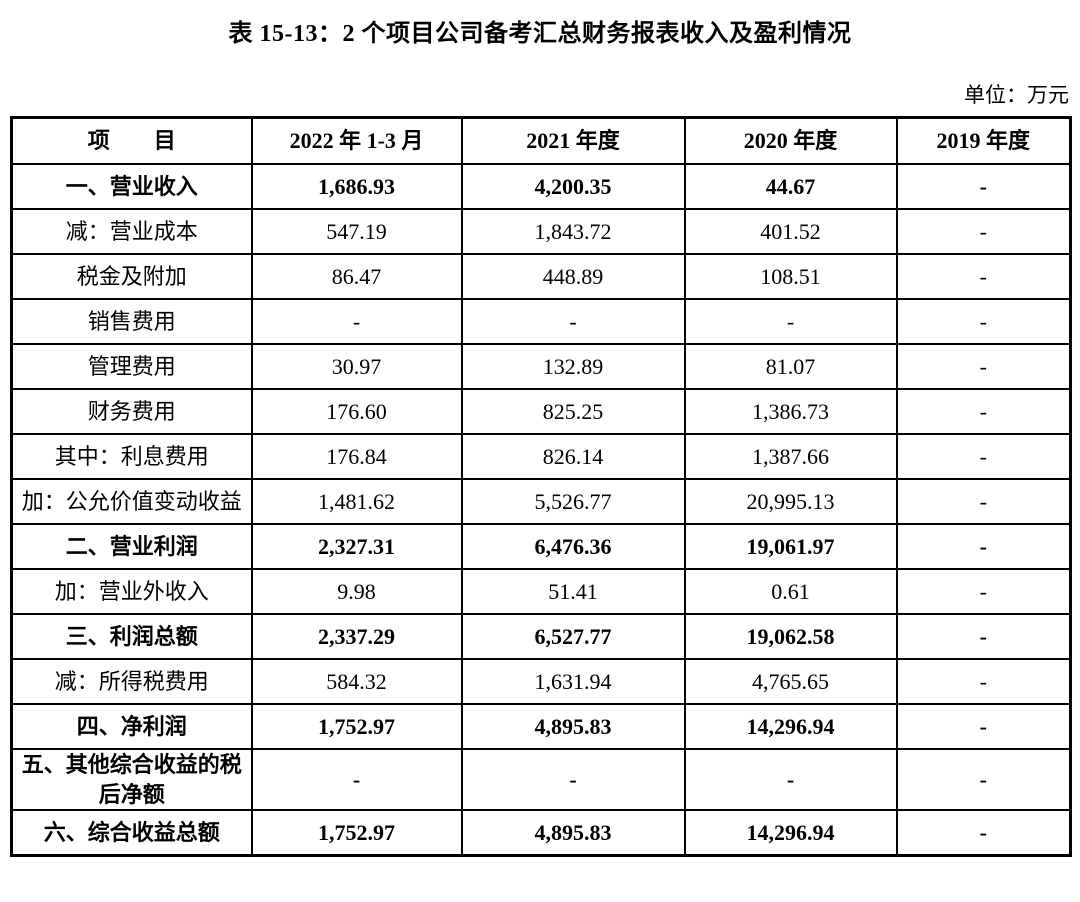 This screenshot has width=1080, height=902. I want to click on cell-value: 2,337.29, so click(356, 636).